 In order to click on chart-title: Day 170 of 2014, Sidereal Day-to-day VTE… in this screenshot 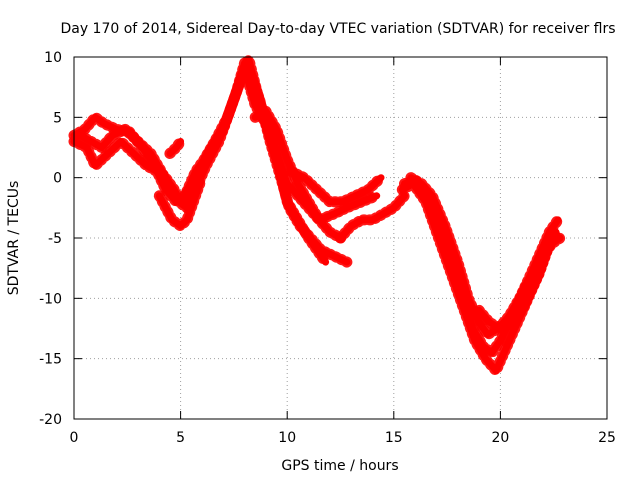, I will do `click(337, 29)`.